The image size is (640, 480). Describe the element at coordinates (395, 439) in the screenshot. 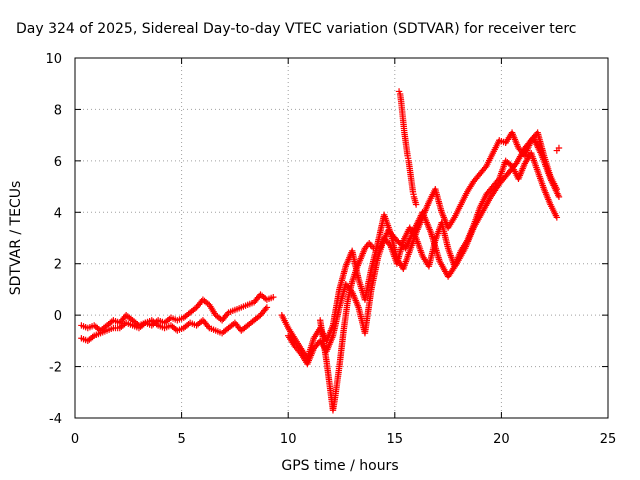

I see `x-tick-label: 15` at that location.